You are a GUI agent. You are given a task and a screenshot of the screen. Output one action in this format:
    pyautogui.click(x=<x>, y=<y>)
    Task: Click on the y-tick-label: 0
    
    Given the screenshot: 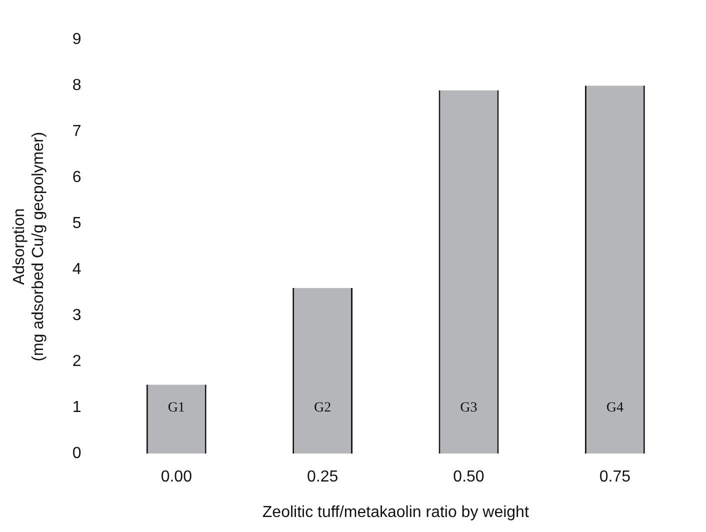 What is the action you would take?
    pyautogui.click(x=77, y=453)
    